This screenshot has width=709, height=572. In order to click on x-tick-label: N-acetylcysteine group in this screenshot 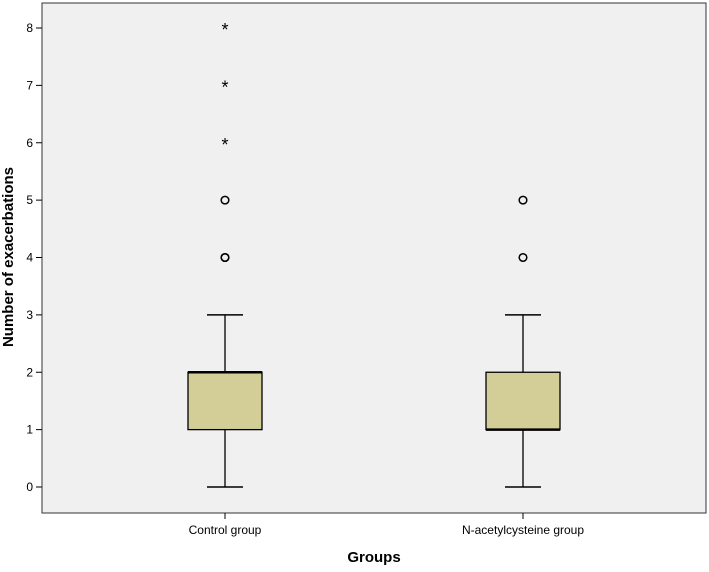, I will do `click(523, 530)`.